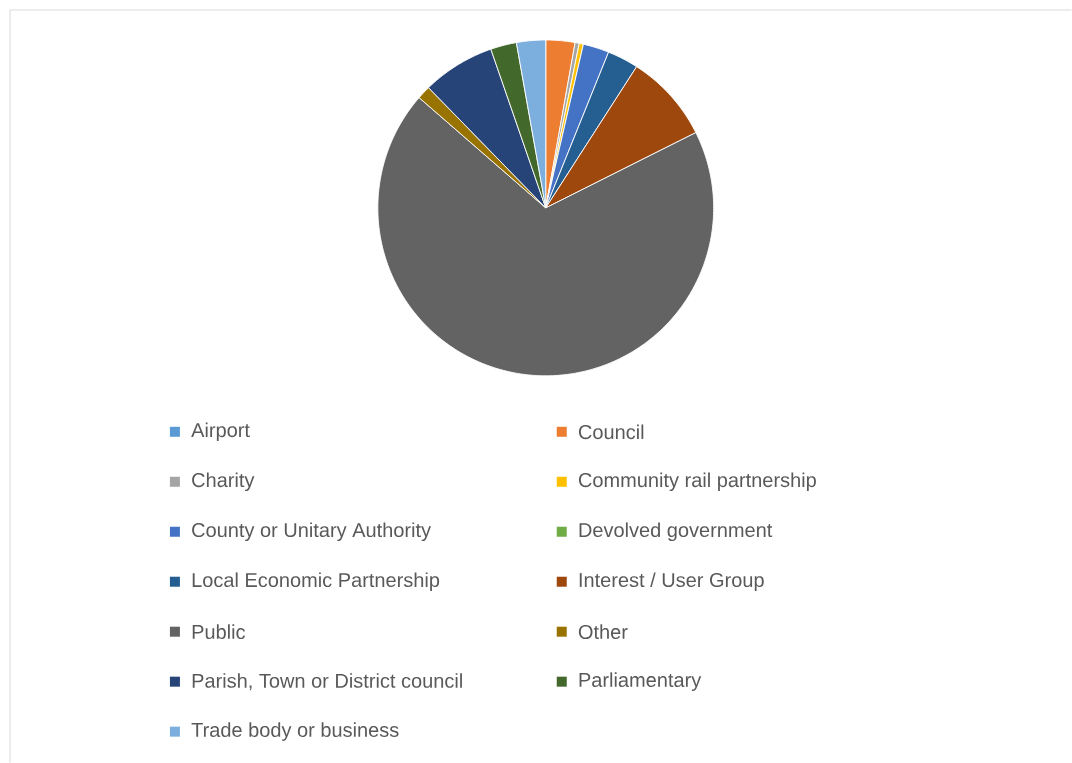 This screenshot has width=1072, height=763. Describe the element at coordinates (611, 432) in the screenshot. I see `legend-label: Council` at that location.